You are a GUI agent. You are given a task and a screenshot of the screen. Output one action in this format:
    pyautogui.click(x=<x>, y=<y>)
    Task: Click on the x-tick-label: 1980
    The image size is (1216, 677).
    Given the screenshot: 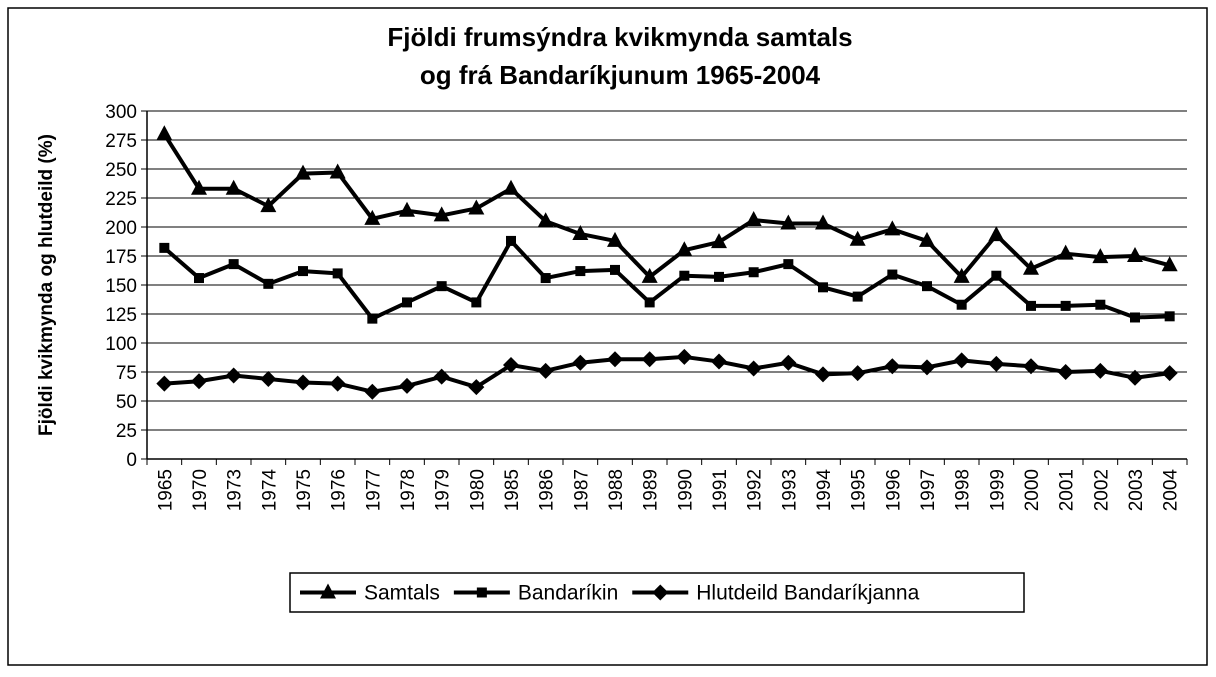 What is the action you would take?
    pyautogui.click(x=477, y=490)
    